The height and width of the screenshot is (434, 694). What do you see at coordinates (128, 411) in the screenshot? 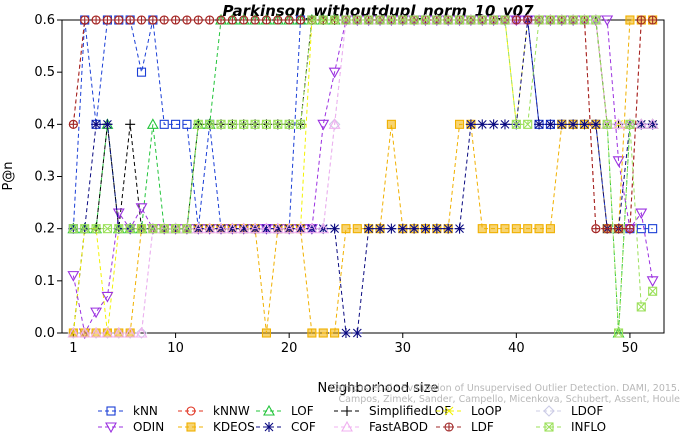
I see `legend-item-knn: kNN` at bounding box center [128, 411].